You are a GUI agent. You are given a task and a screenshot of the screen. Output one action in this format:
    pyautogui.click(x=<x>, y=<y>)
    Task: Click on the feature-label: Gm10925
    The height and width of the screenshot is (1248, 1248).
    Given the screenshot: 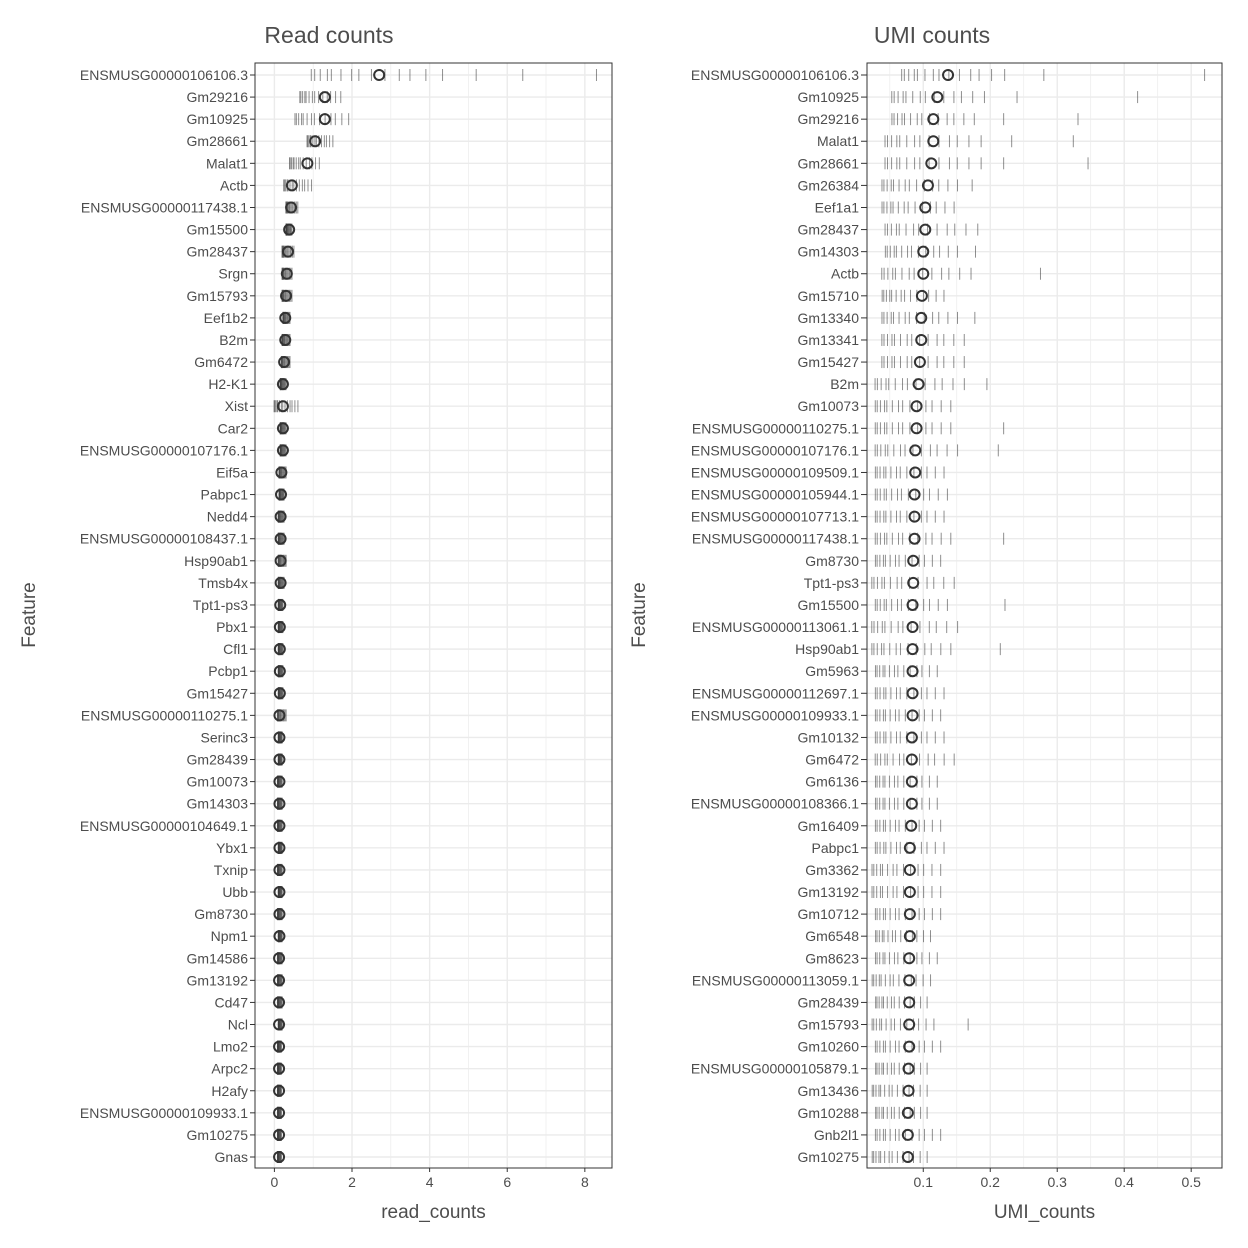 What is the action you would take?
    pyautogui.click(x=829, y=97)
    